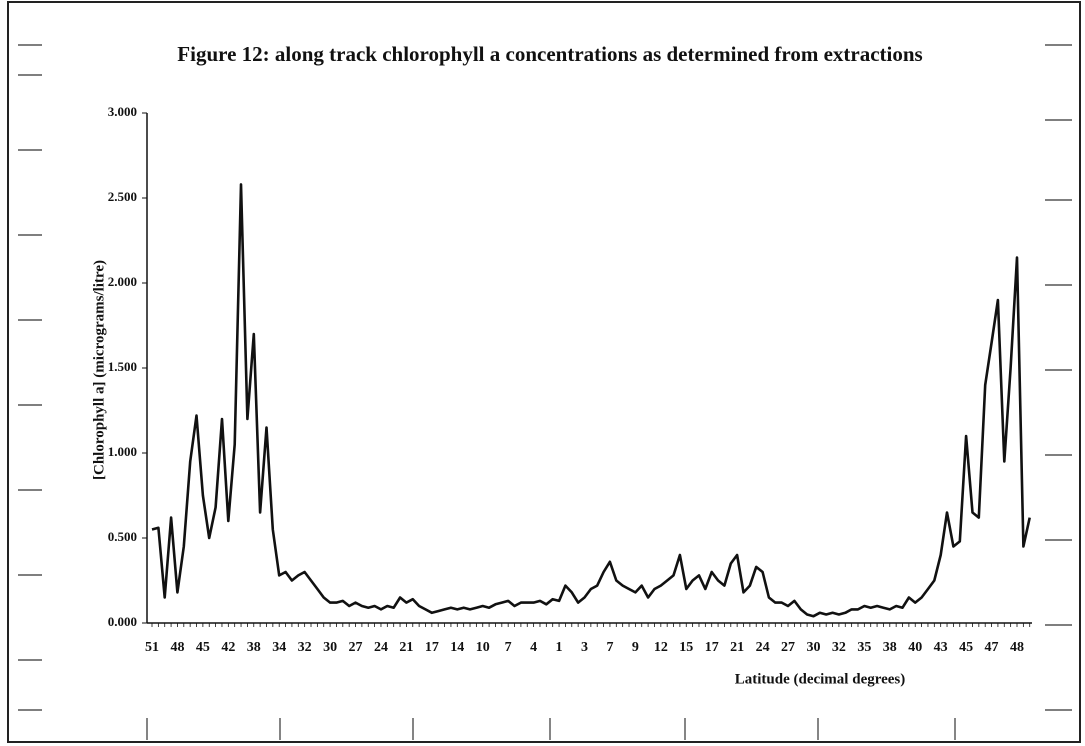  I want to click on y-tick-label: 0.500, so click(122, 536).